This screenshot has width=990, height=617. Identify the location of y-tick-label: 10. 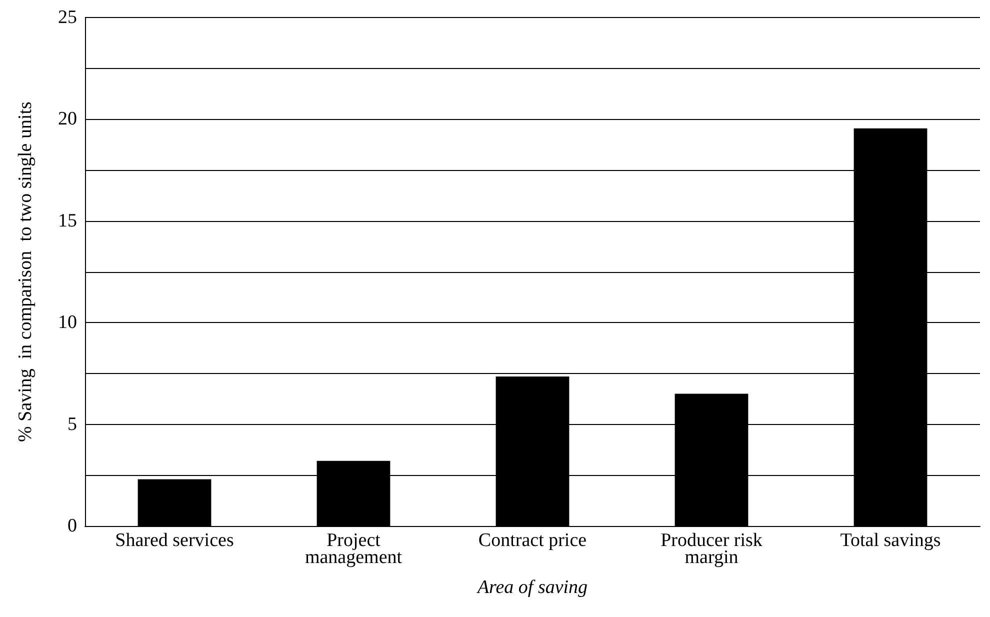
(67, 323).